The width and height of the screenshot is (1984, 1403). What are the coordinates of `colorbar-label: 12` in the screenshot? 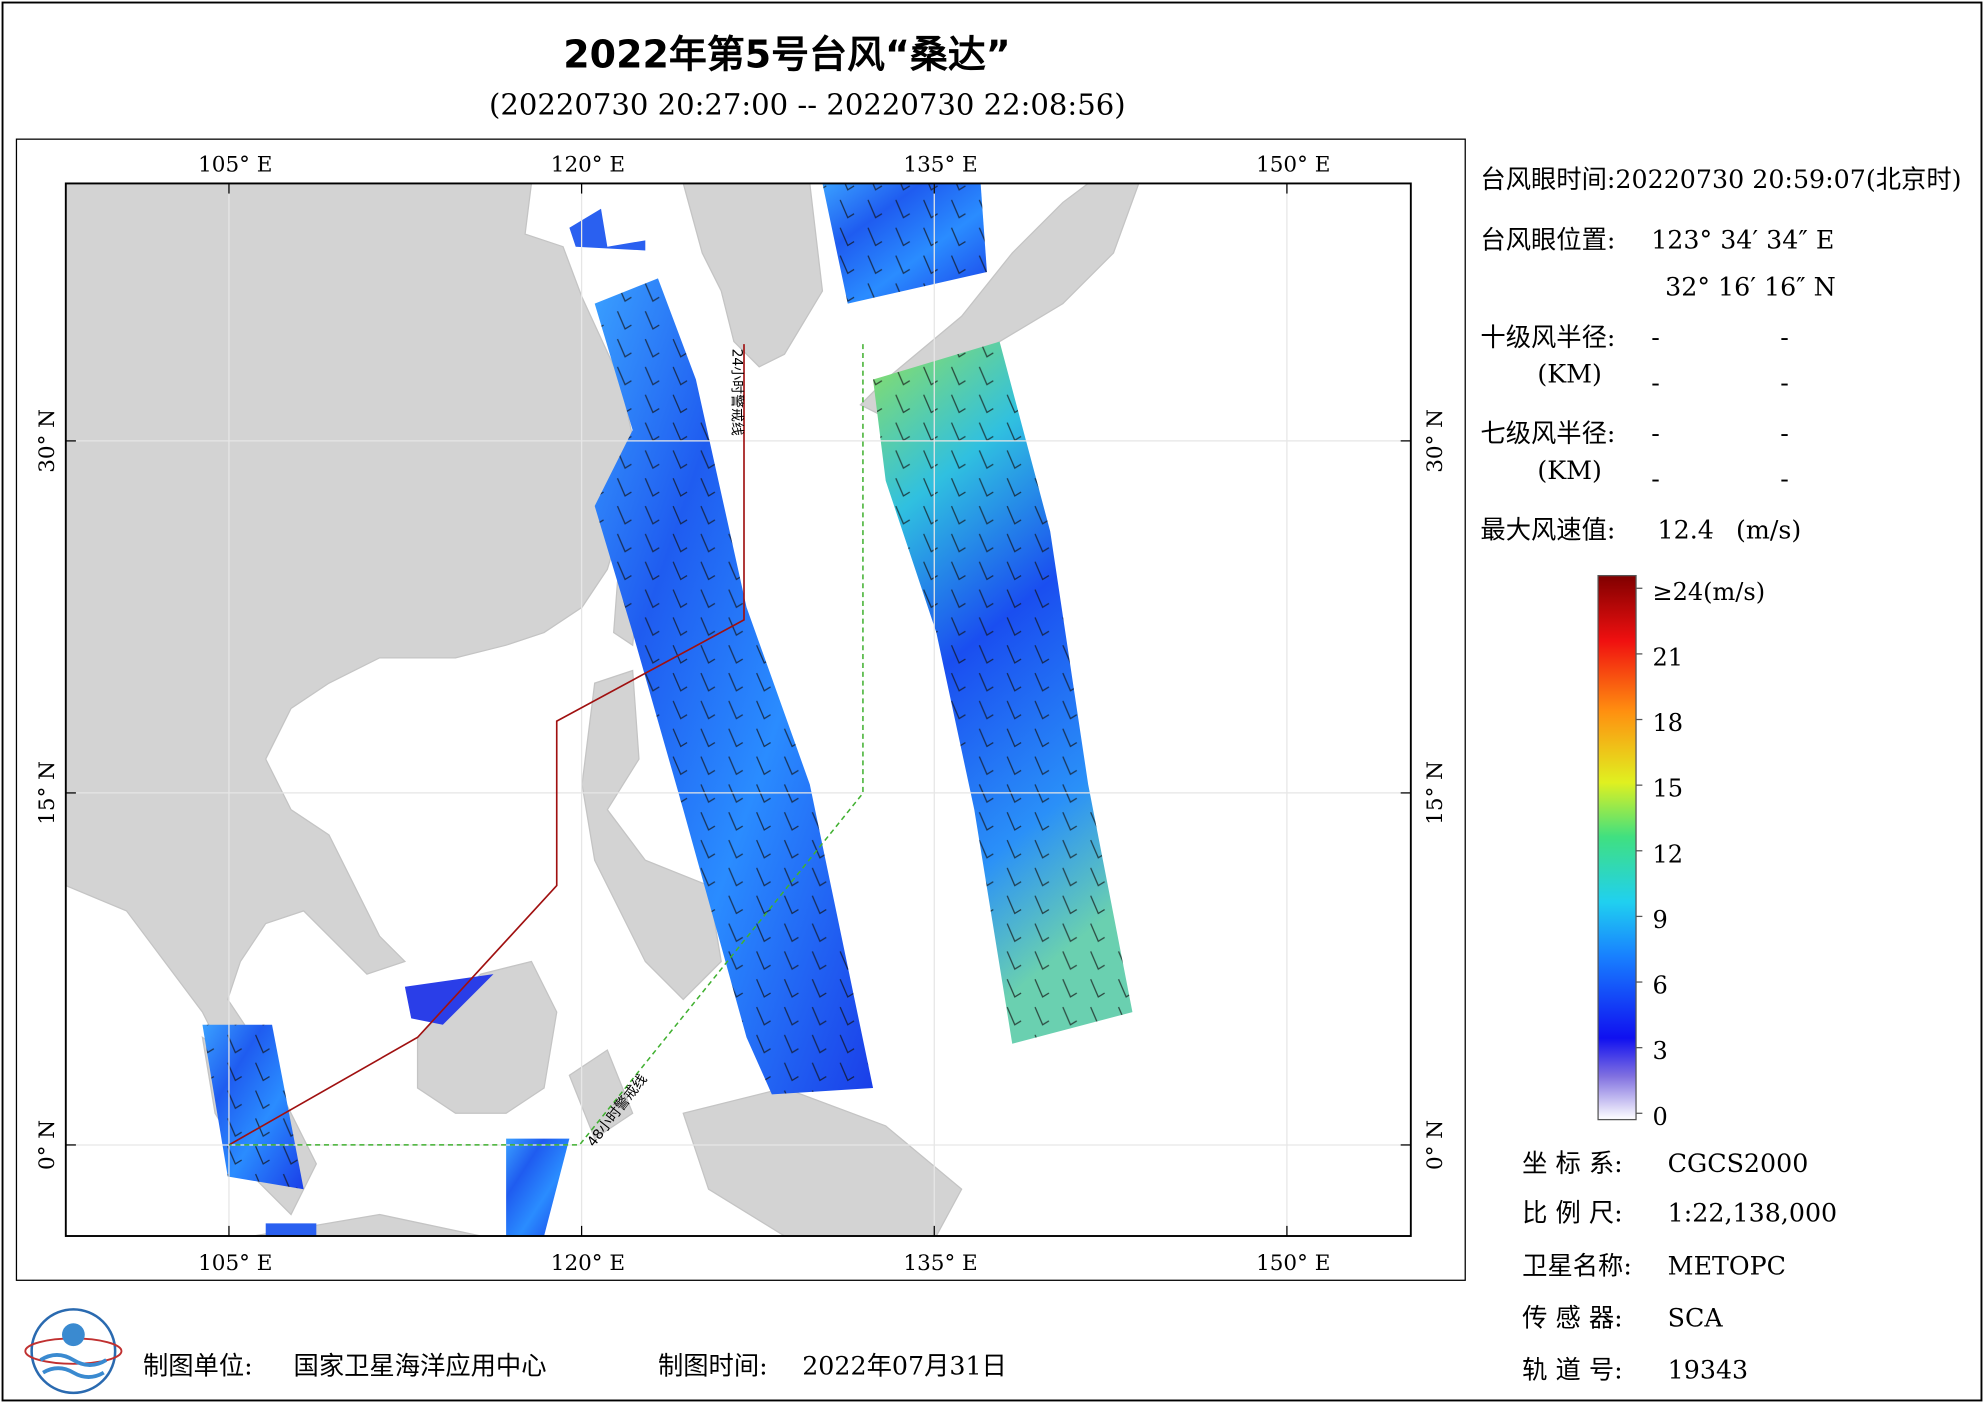 It's located at (1667, 854).